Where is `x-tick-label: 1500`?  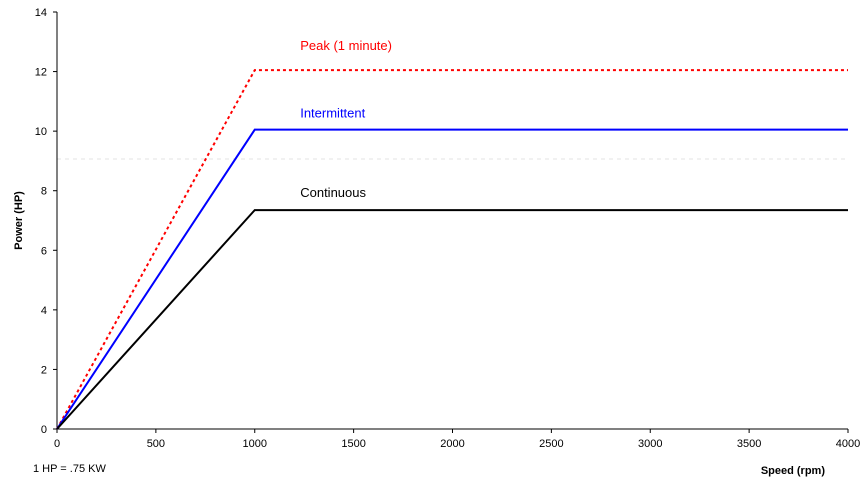 x-tick-label: 1500 is located at coordinates (353, 444).